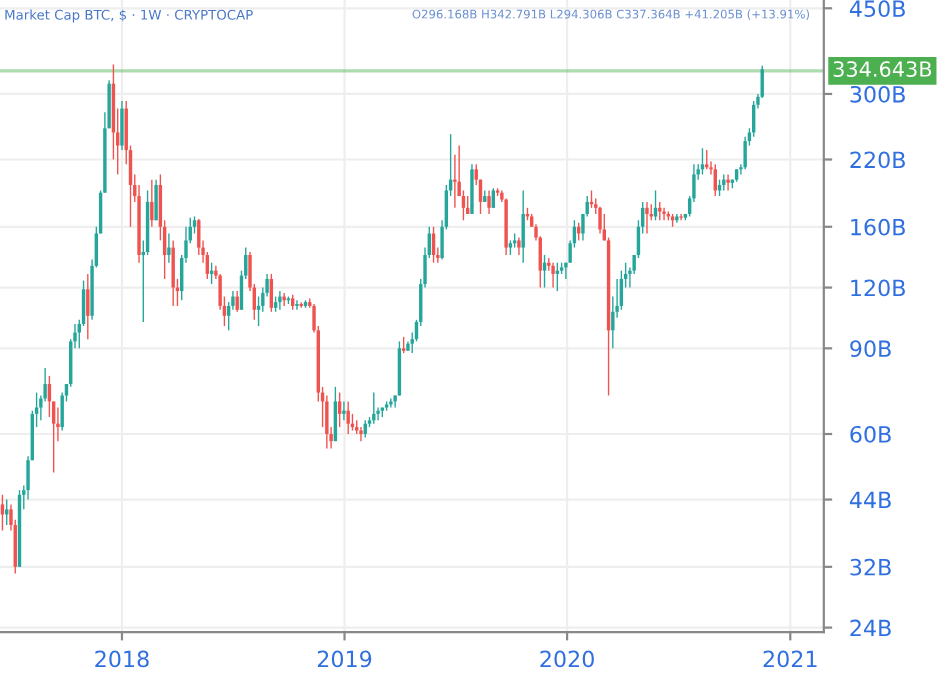 The image size is (948, 676). I want to click on y-tick-label: 60B, so click(870, 434).